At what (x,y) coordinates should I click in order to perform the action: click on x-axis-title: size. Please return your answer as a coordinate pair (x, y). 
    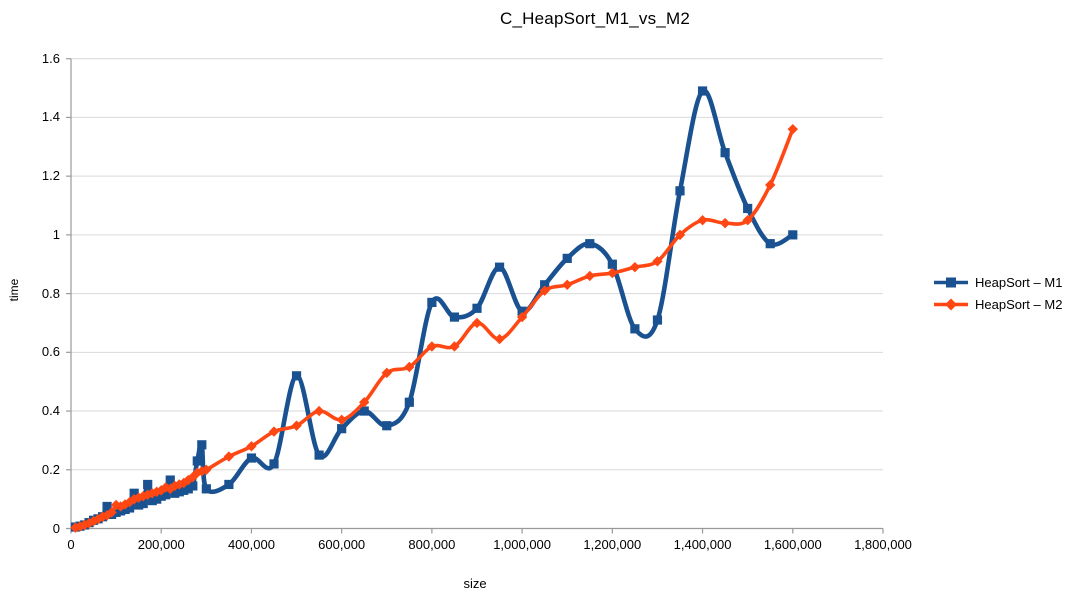
    Looking at the image, I should click on (475, 583).